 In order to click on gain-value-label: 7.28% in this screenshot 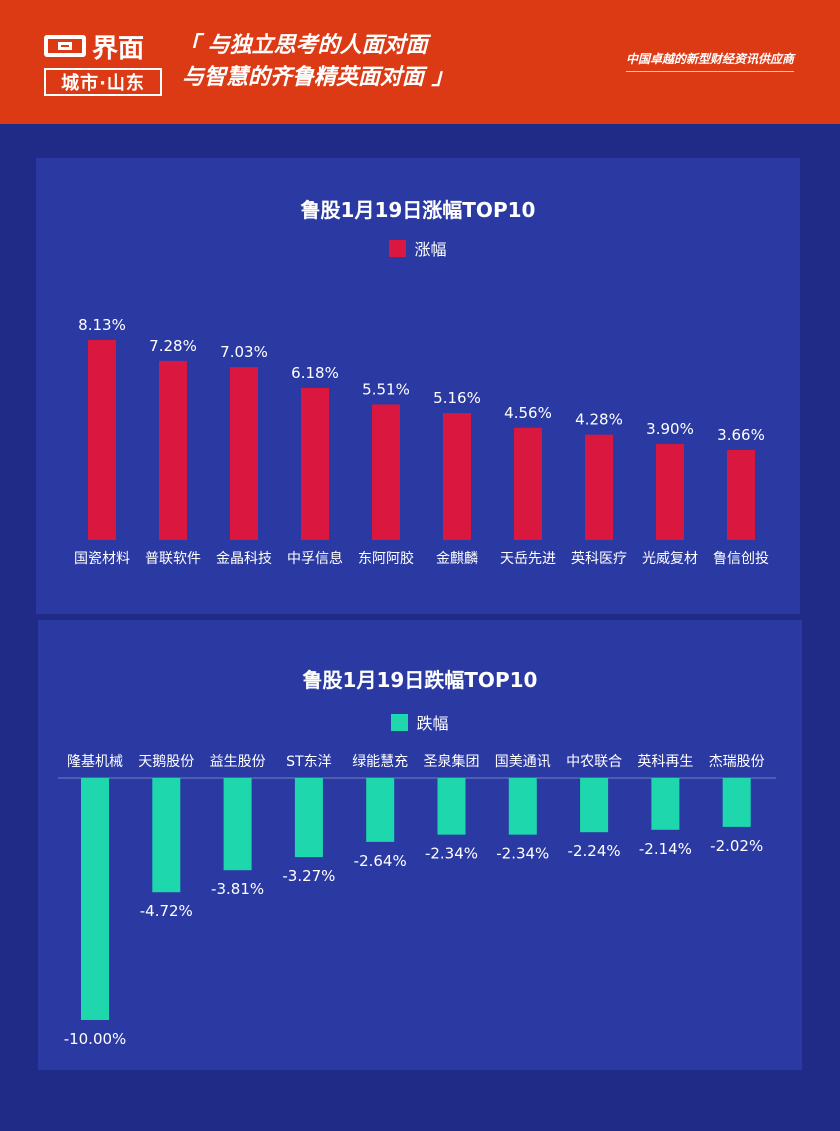, I will do `click(173, 346)`.